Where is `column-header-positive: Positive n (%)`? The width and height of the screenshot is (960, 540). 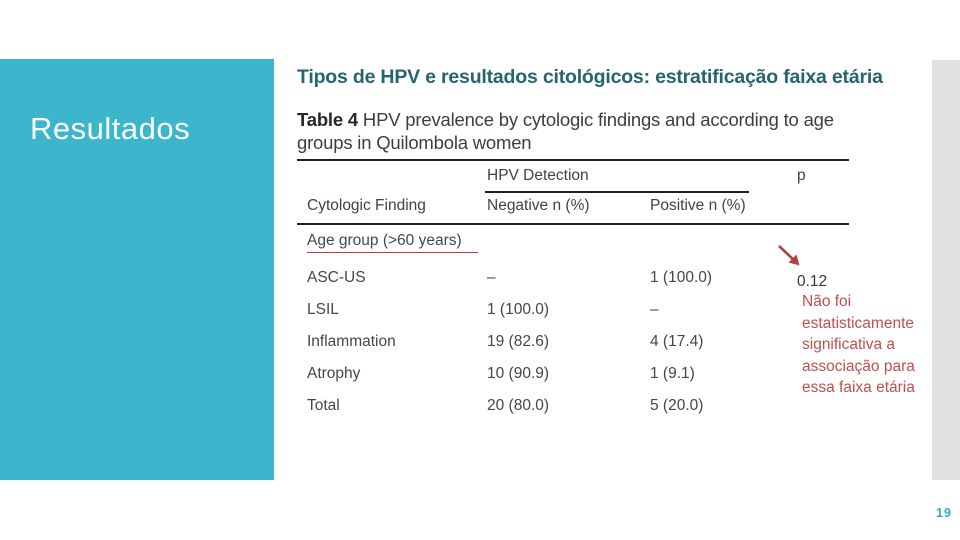
column-header-positive: Positive n (%) is located at coordinates (698, 205).